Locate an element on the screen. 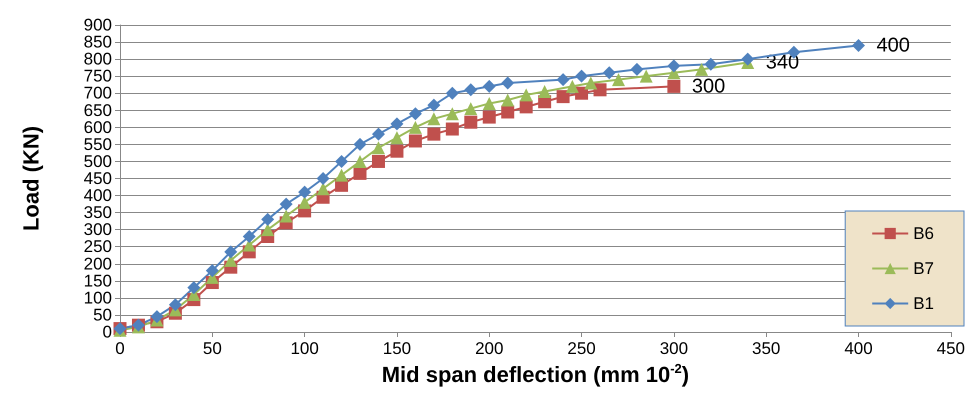  y-tick-label: 800 is located at coordinates (98, 59).